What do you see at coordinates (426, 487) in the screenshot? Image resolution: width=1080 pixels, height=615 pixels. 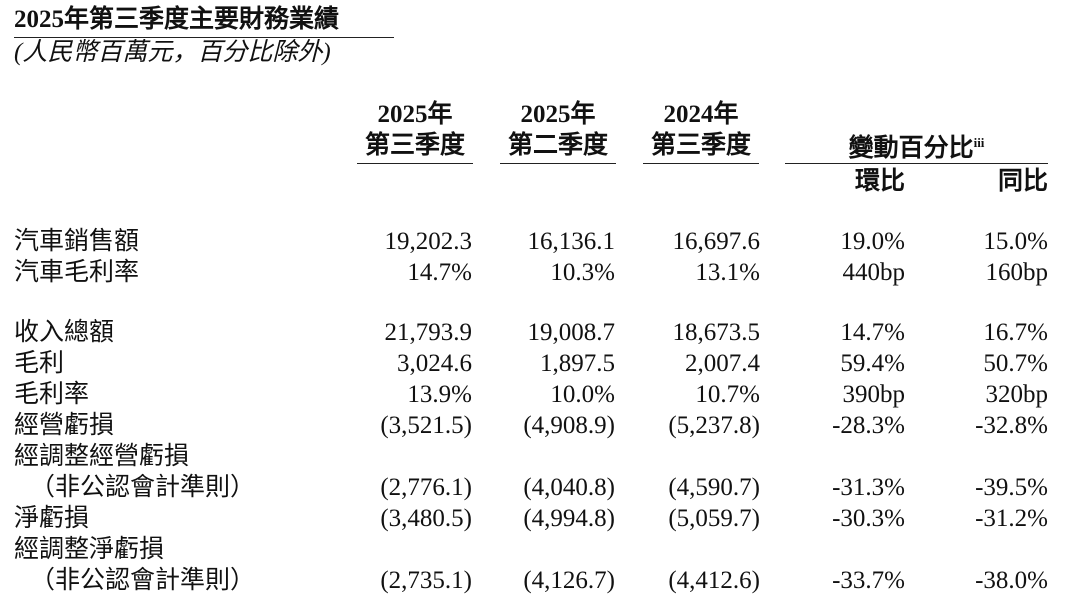 I see `cell-value: (2,776.1)` at bounding box center [426, 487].